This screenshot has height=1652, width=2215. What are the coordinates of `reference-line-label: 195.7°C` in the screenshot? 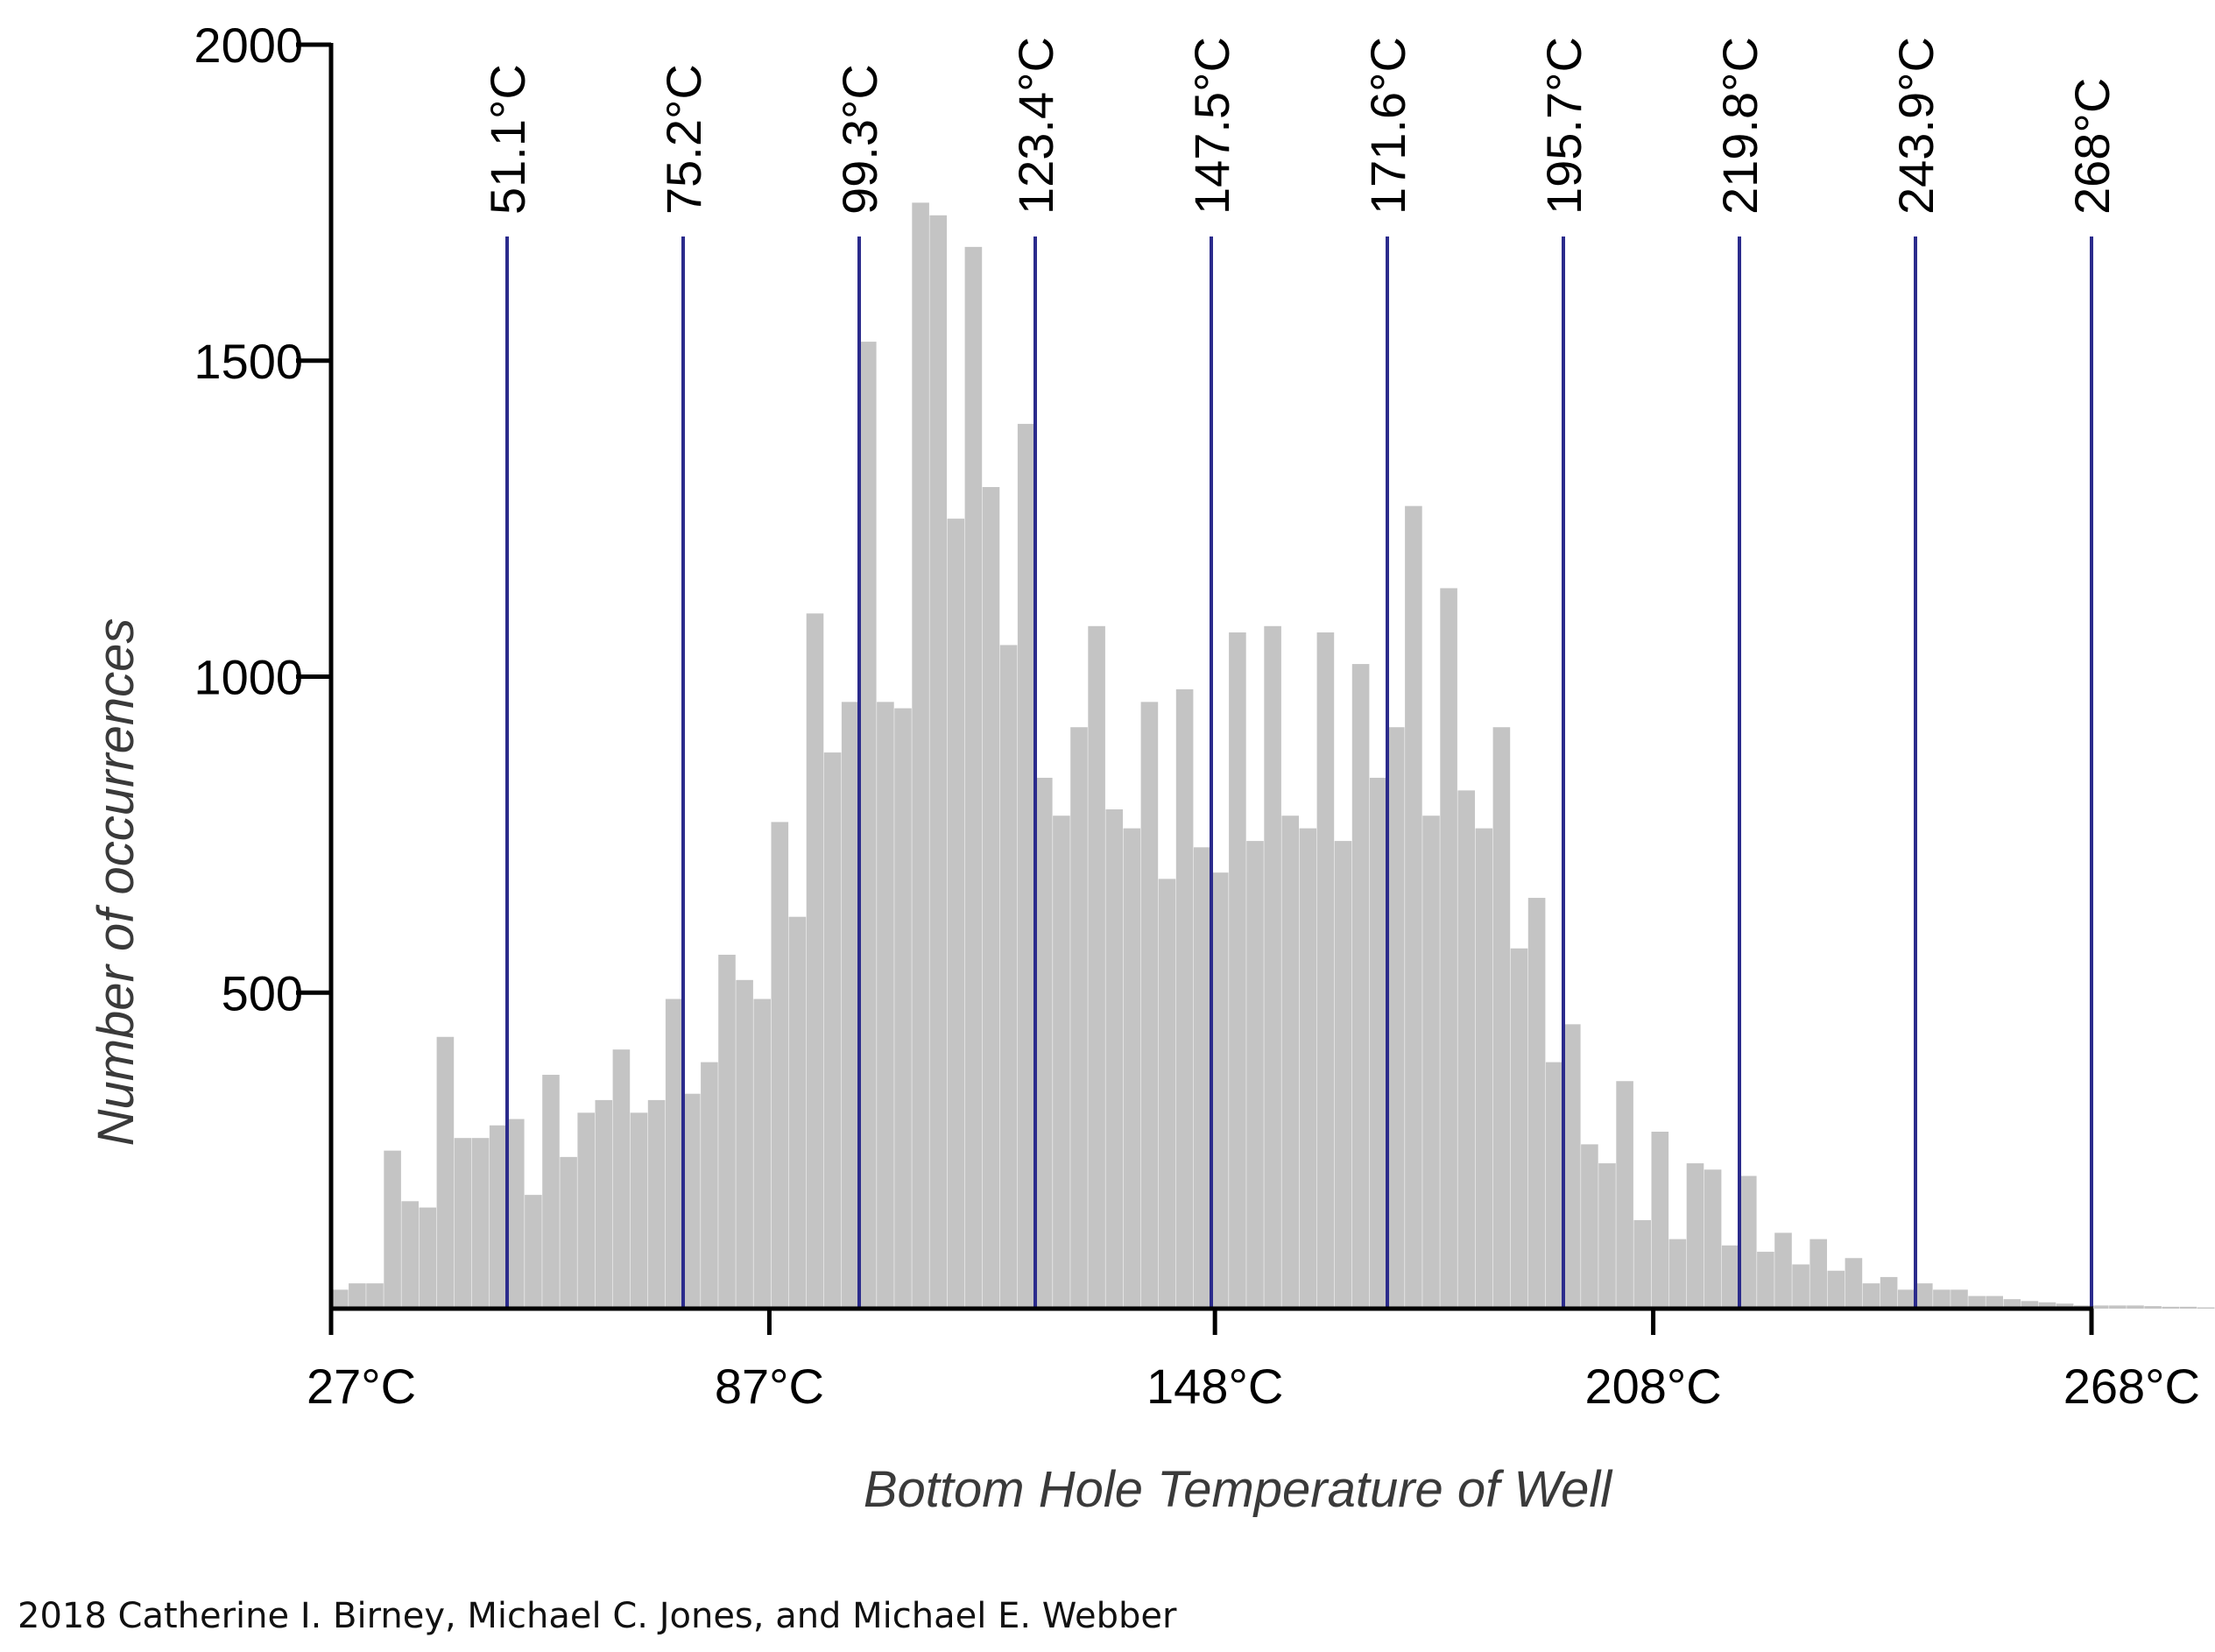 It's located at (1563, 126).